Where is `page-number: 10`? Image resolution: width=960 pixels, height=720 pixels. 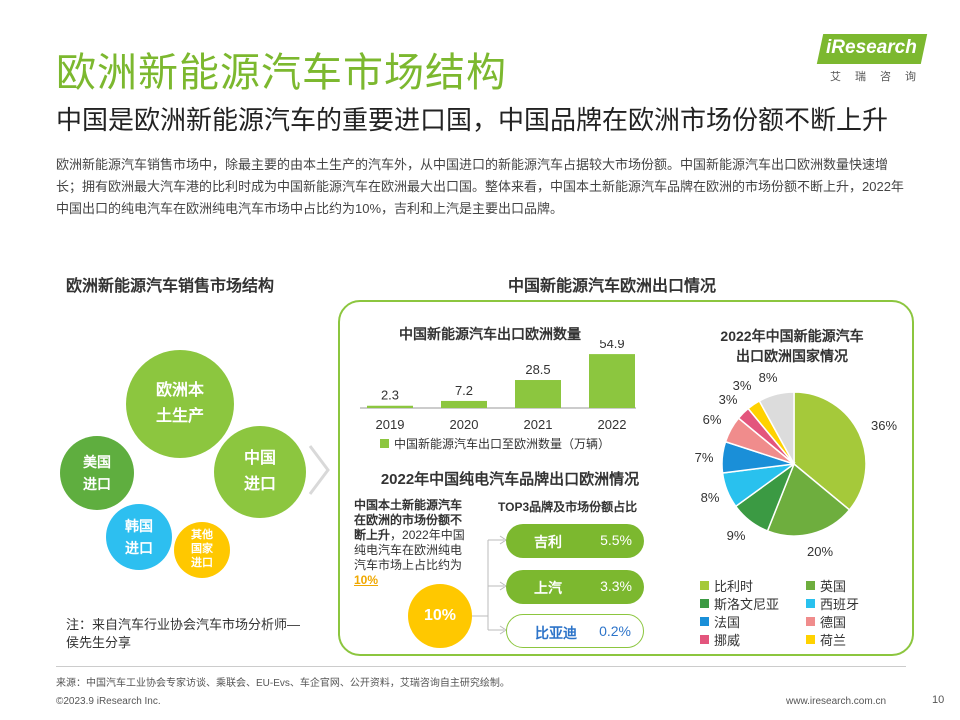 page-number: 10 is located at coordinates (938, 700).